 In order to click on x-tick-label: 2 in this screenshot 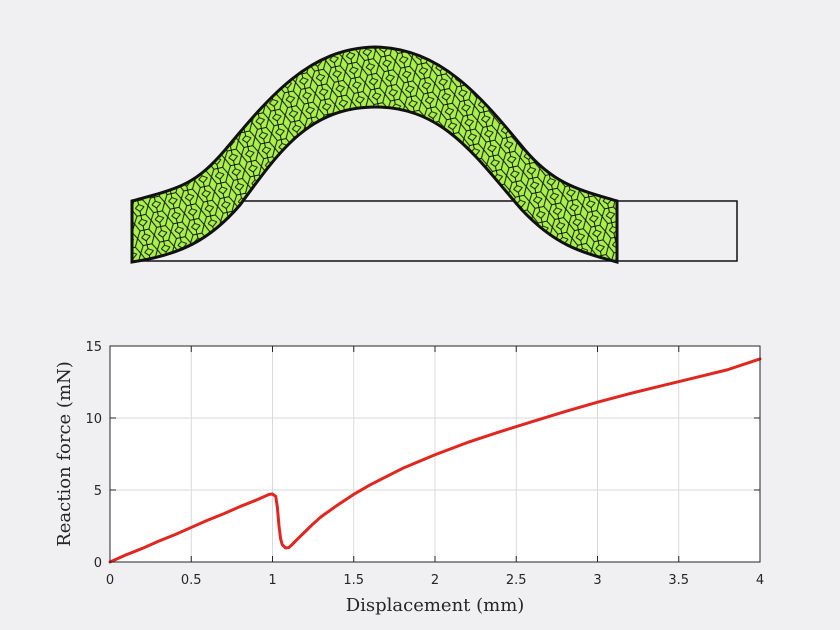, I will do `click(435, 580)`.